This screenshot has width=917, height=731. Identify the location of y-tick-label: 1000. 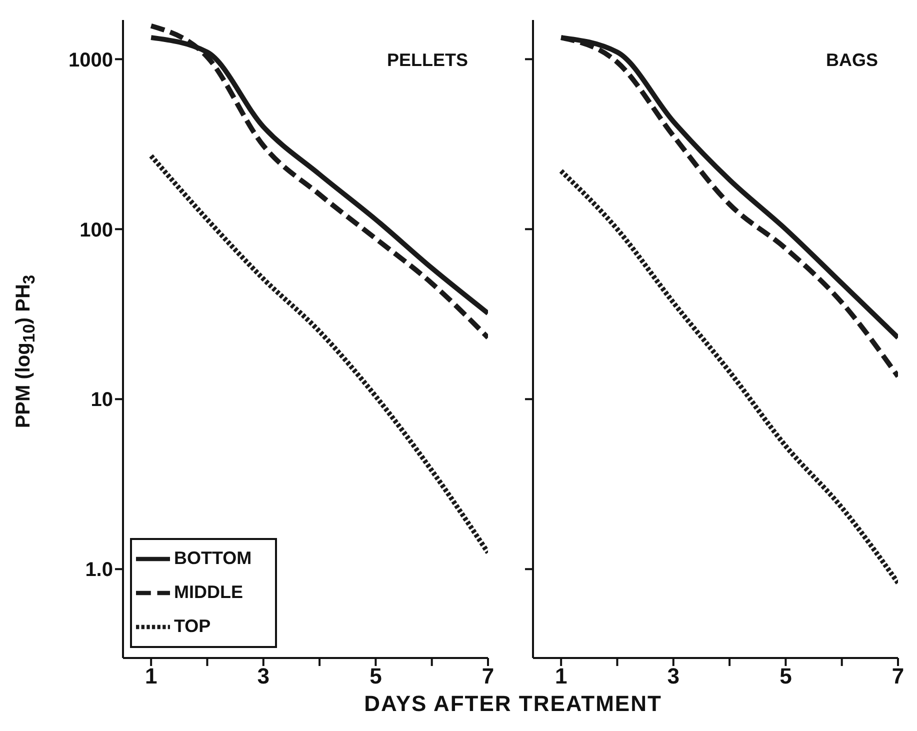
(90, 60).